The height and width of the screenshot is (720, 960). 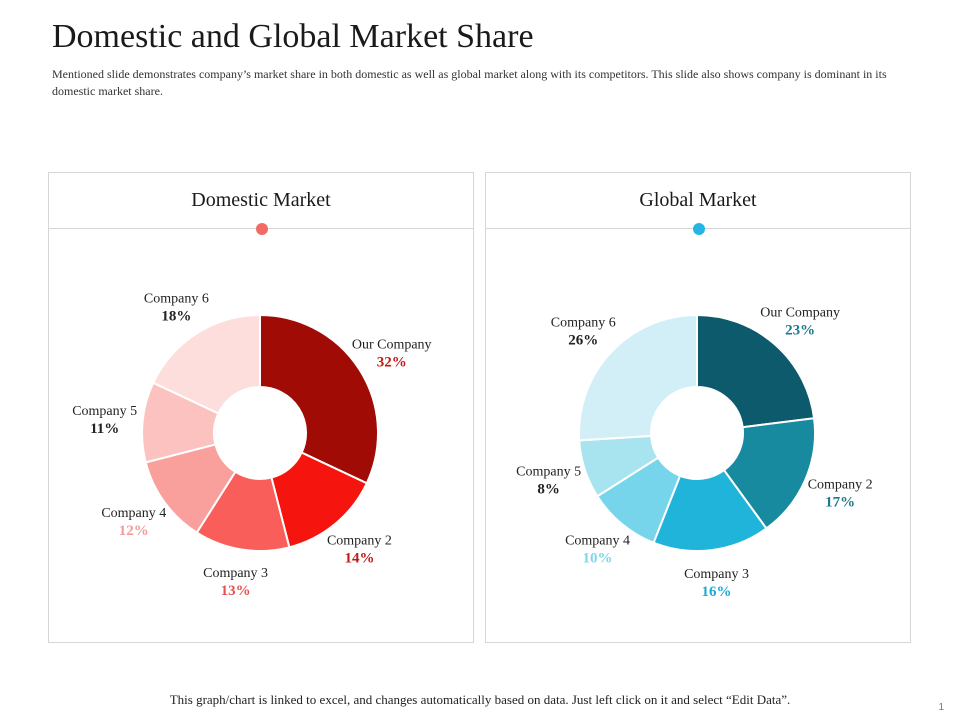 I want to click on global-accent-dot, so click(x=699, y=229).